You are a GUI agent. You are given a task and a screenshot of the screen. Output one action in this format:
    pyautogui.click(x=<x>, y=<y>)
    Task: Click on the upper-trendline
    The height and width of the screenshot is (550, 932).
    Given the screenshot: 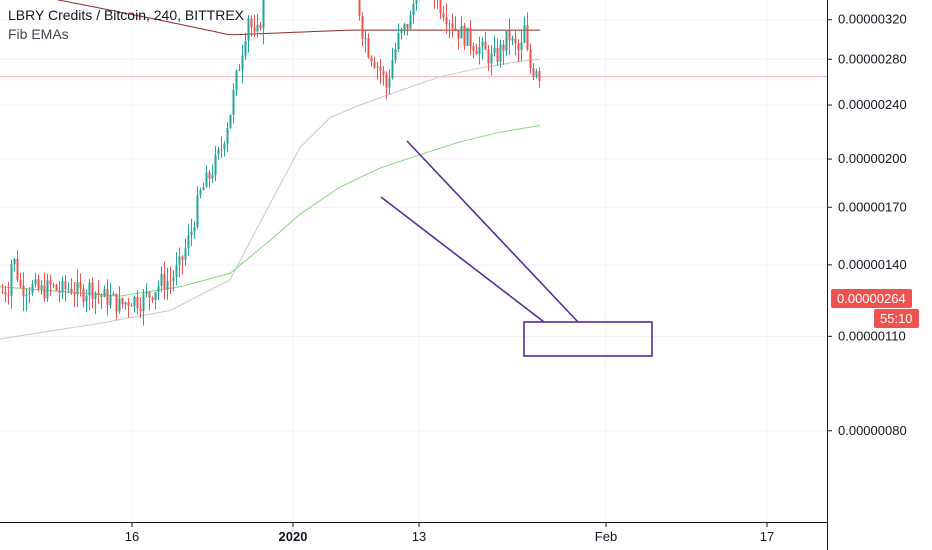 What is the action you would take?
    pyautogui.click(x=492, y=231)
    